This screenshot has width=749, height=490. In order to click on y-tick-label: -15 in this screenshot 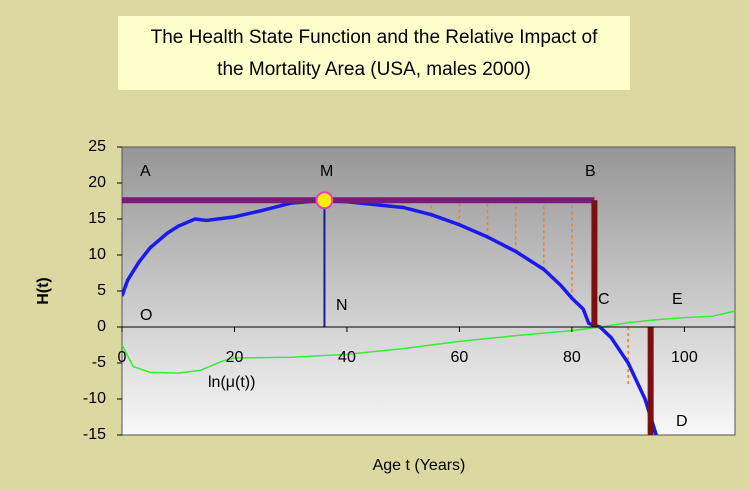, I will do `click(94, 434)`.